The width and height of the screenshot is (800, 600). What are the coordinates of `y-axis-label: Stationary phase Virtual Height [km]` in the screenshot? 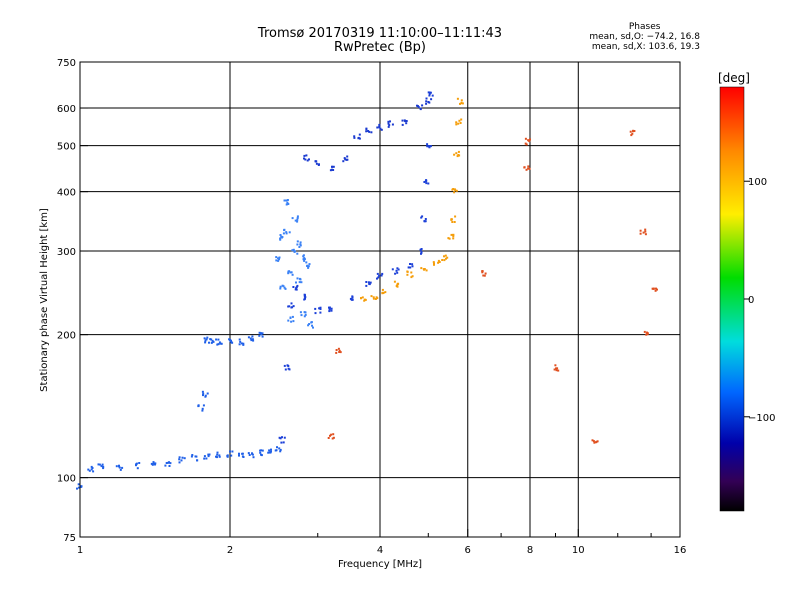 It's located at (44, 300).